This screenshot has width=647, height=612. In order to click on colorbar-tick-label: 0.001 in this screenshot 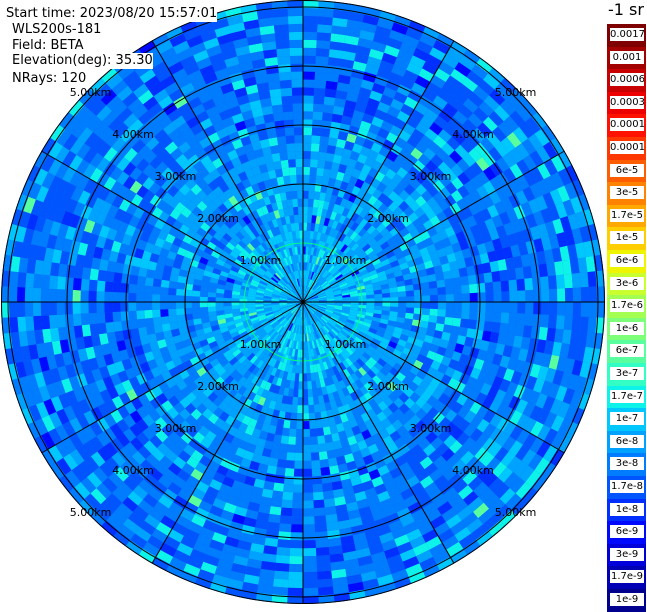, I will do `click(627, 57)`.